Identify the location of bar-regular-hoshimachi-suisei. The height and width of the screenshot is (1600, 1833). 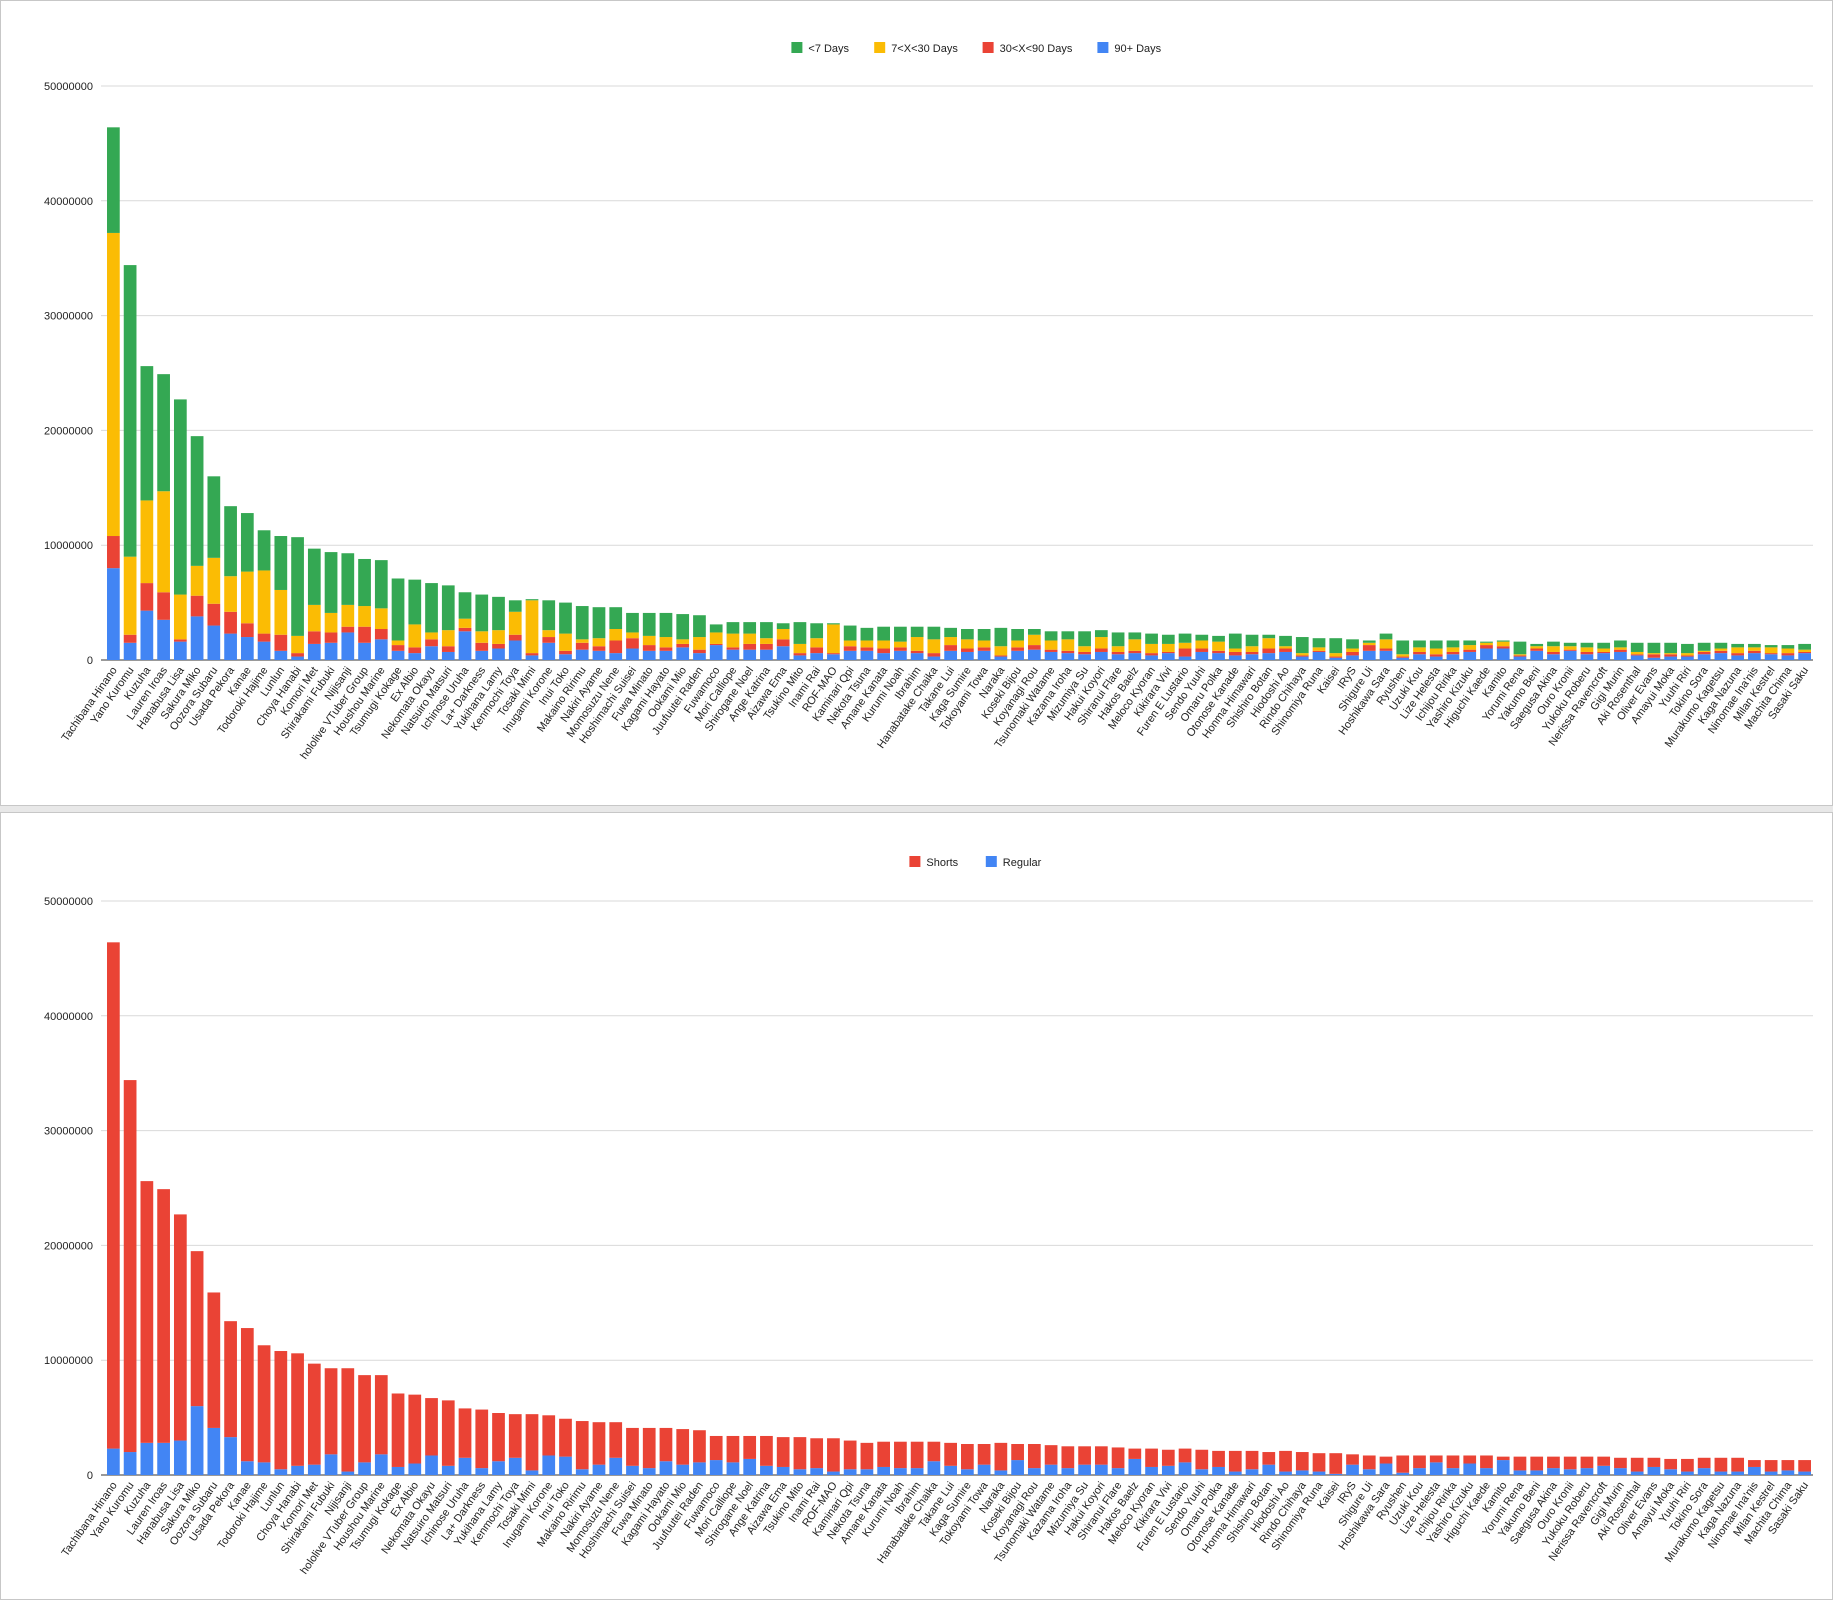
(632, 1470).